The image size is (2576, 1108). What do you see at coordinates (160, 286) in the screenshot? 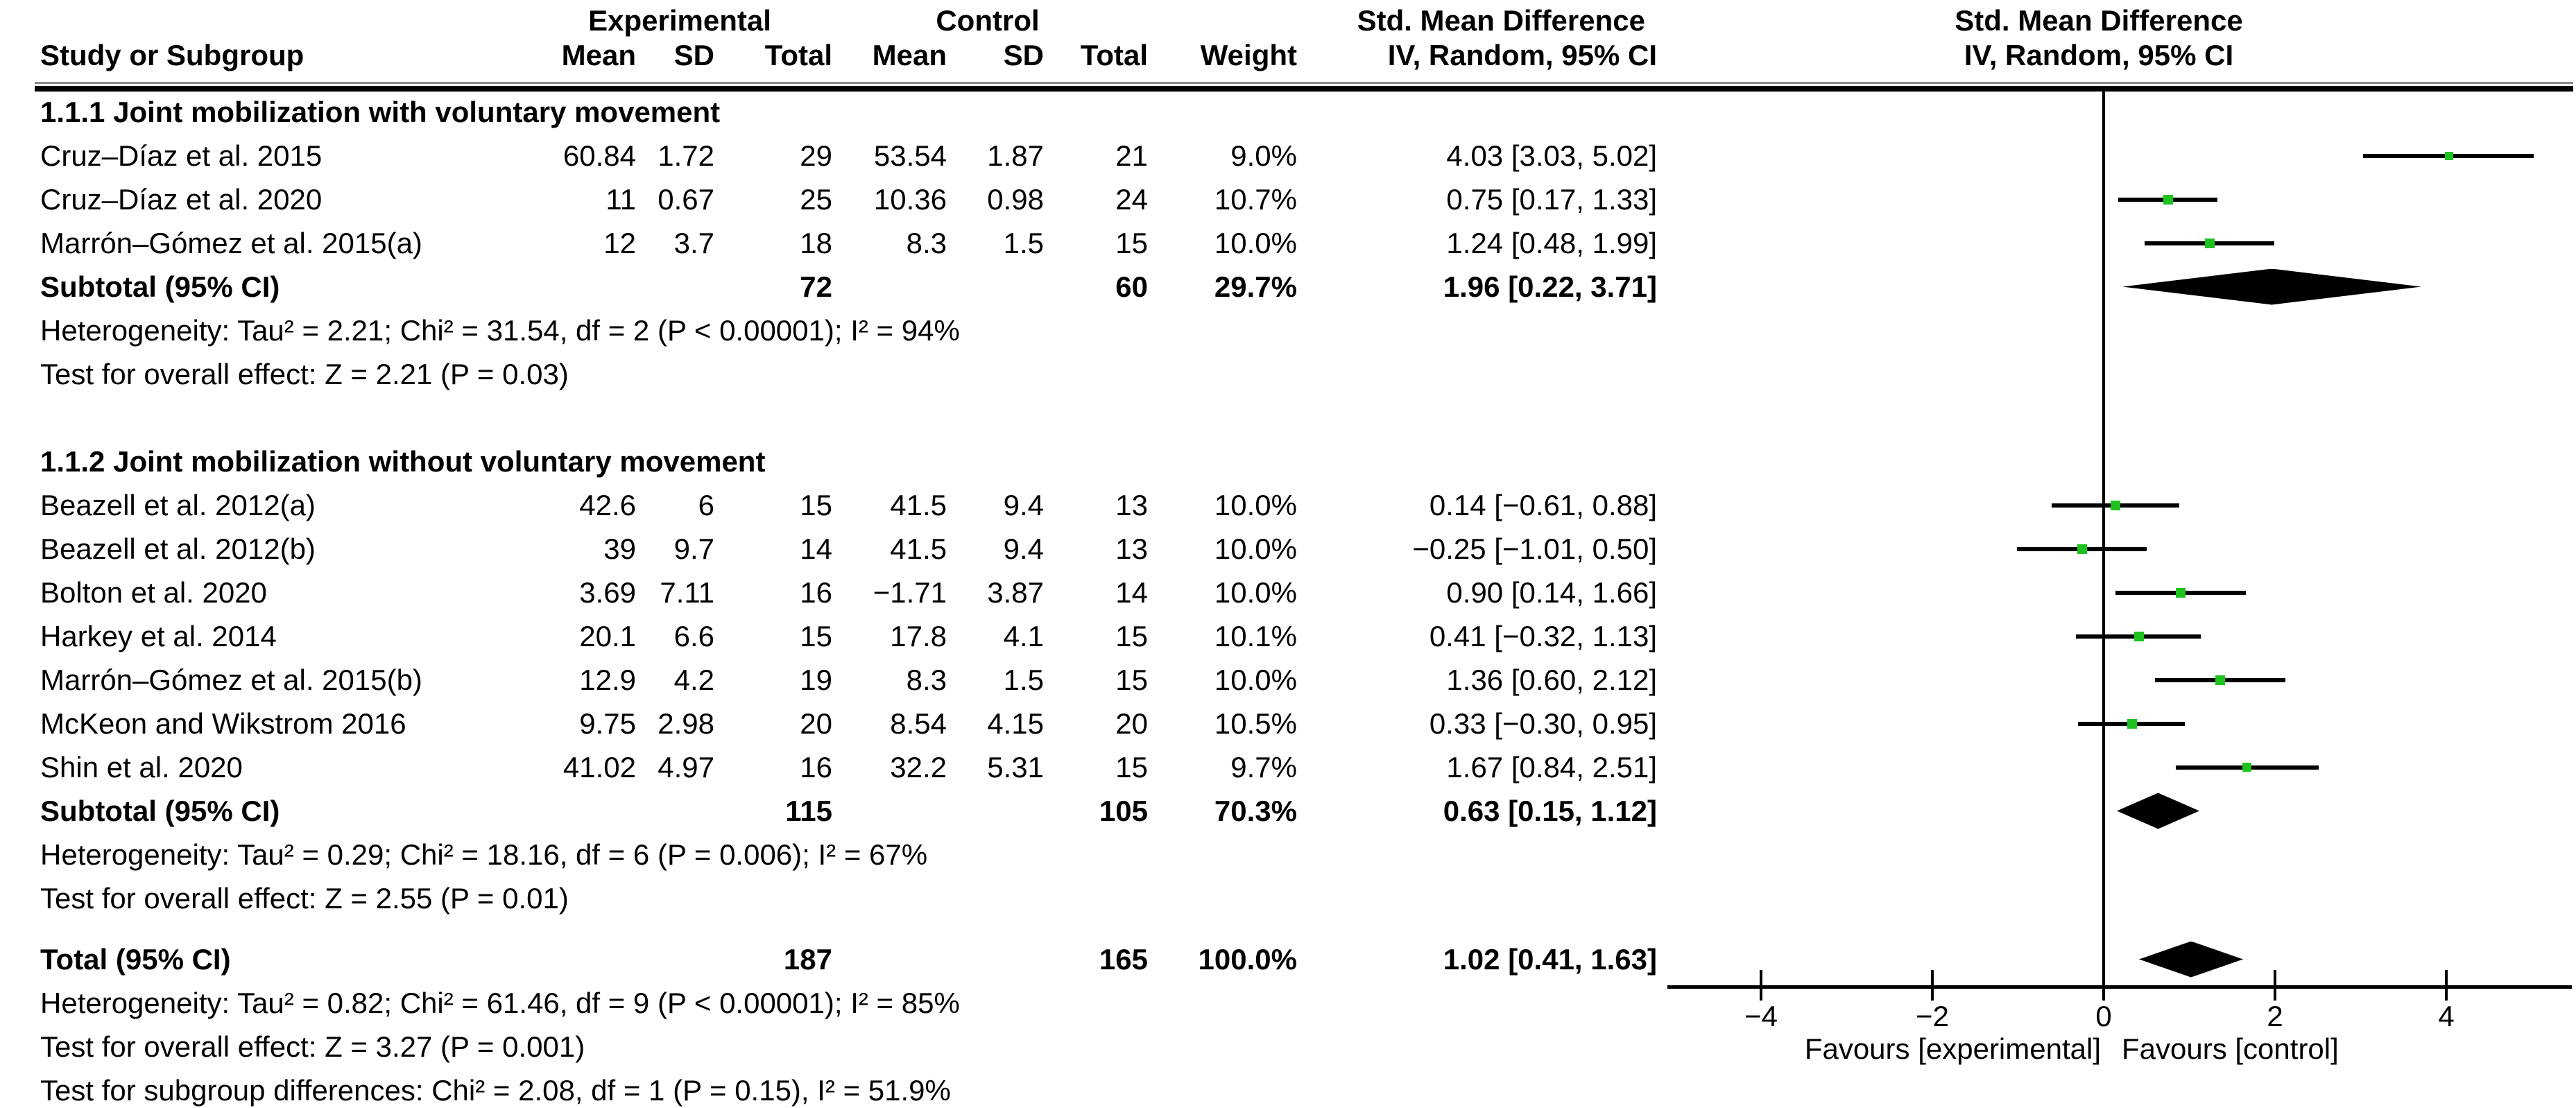
I see `subtotal-label: Subtotal (95% CI)` at bounding box center [160, 286].